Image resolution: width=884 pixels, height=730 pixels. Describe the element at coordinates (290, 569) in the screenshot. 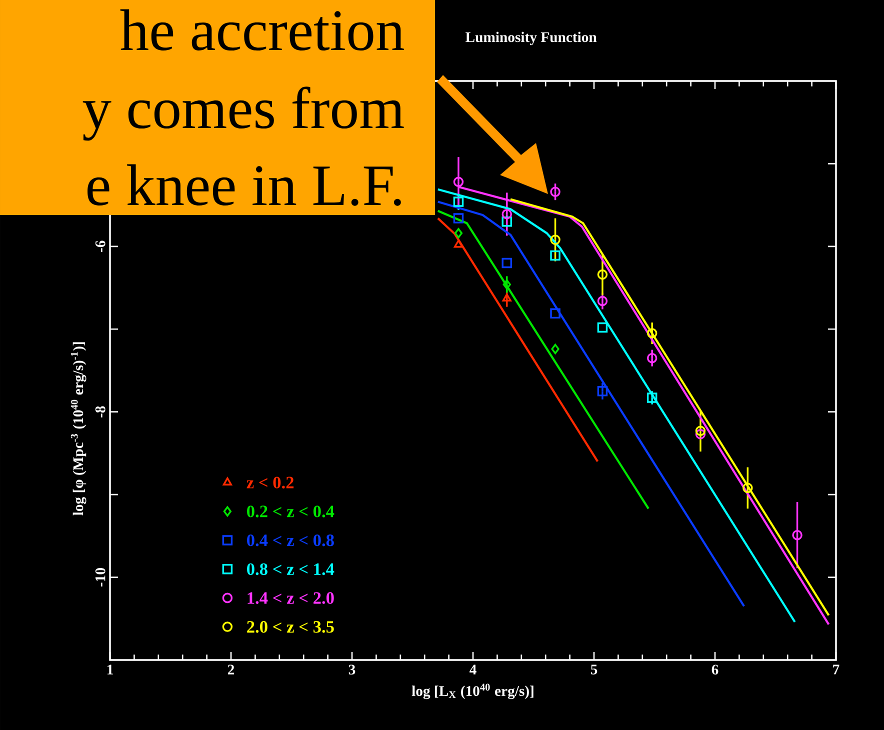

I see `legend-label: 0.8 < z < 1.4` at that location.